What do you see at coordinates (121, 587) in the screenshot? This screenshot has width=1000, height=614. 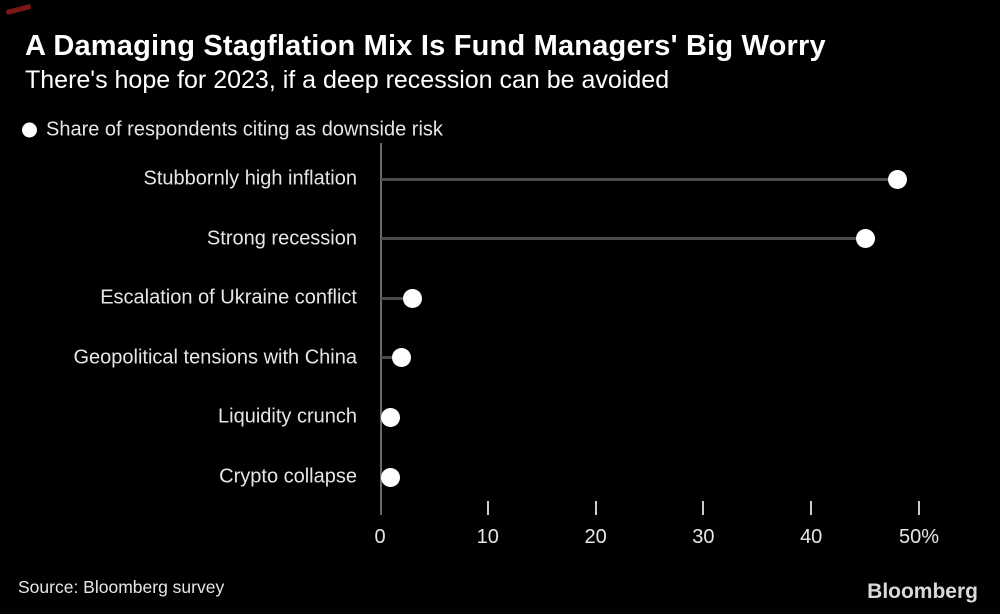 I see `source-note: Source: Bloomberg survey` at bounding box center [121, 587].